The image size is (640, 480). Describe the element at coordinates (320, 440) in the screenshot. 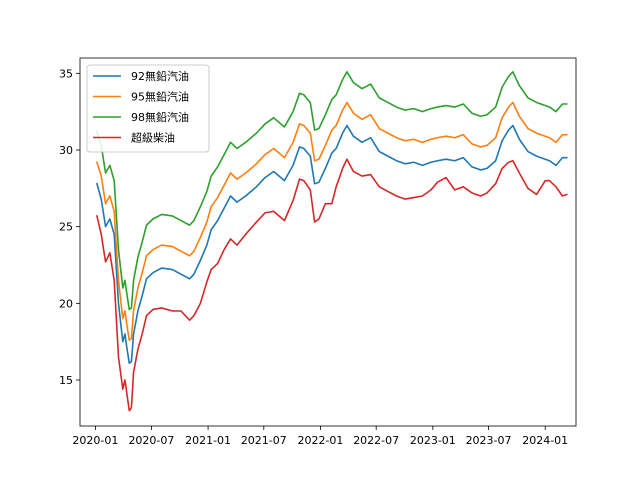

I see `x-tick-label: 2022-01` at that location.